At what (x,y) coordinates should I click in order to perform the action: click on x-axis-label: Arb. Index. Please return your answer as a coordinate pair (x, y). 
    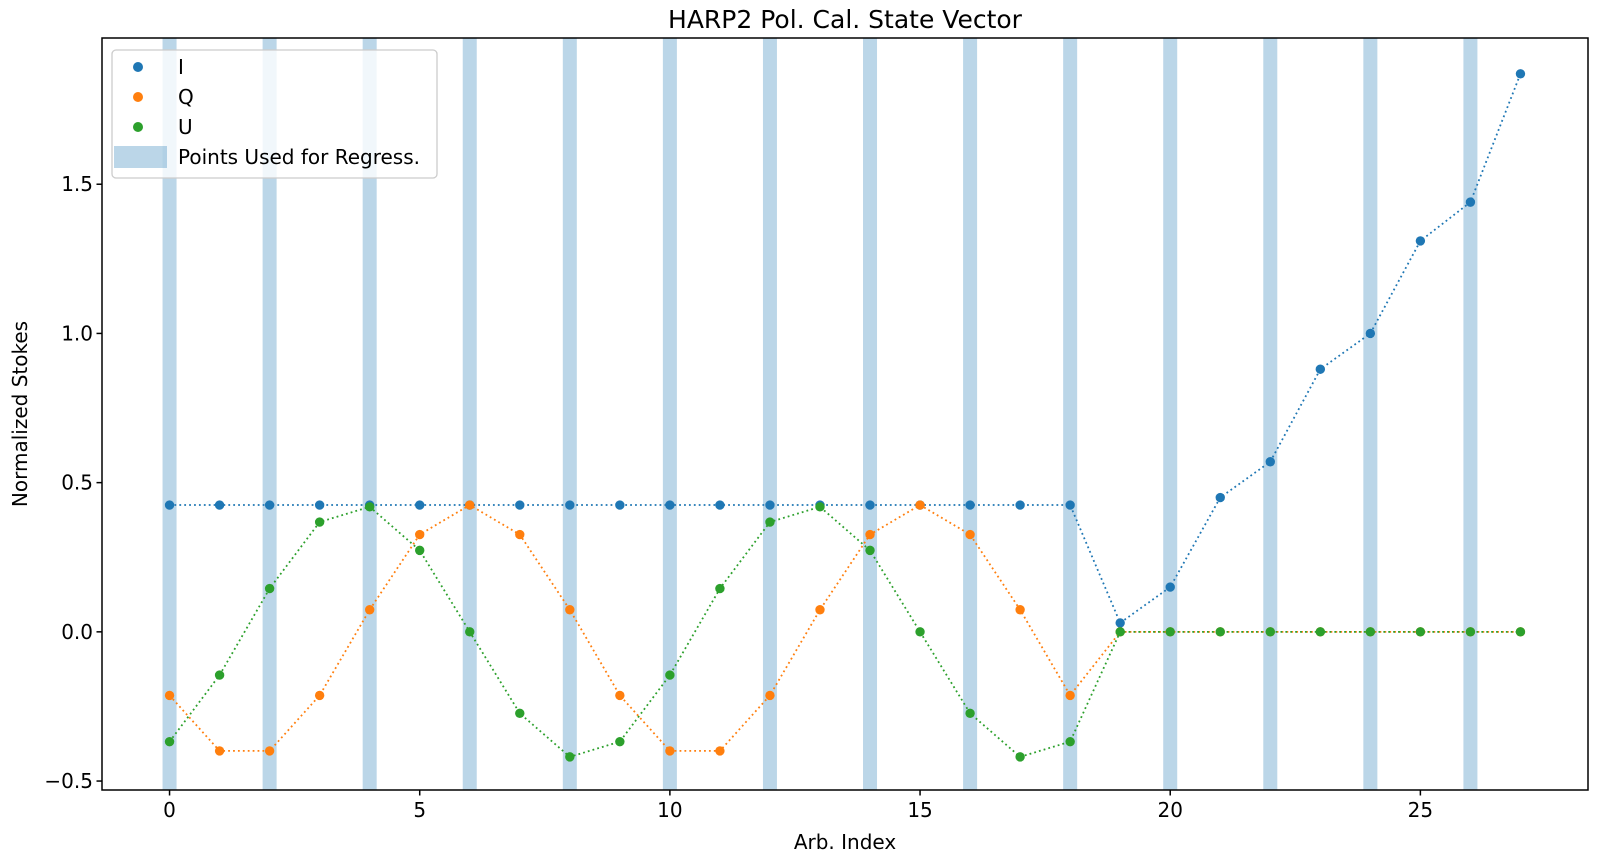
    Looking at the image, I should click on (845, 842).